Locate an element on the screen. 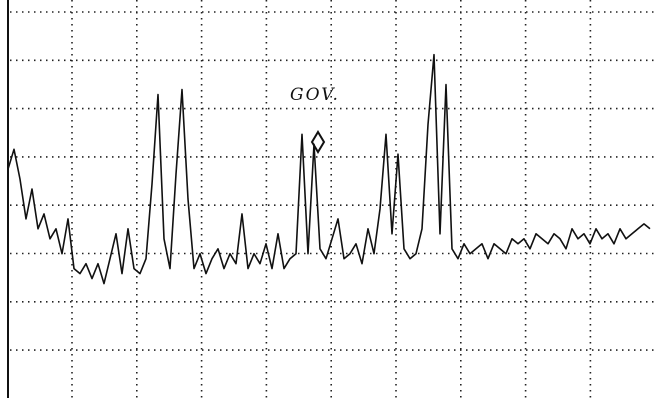 This screenshot has width=654, height=398. marker-diamond is located at coordinates (318, 142).